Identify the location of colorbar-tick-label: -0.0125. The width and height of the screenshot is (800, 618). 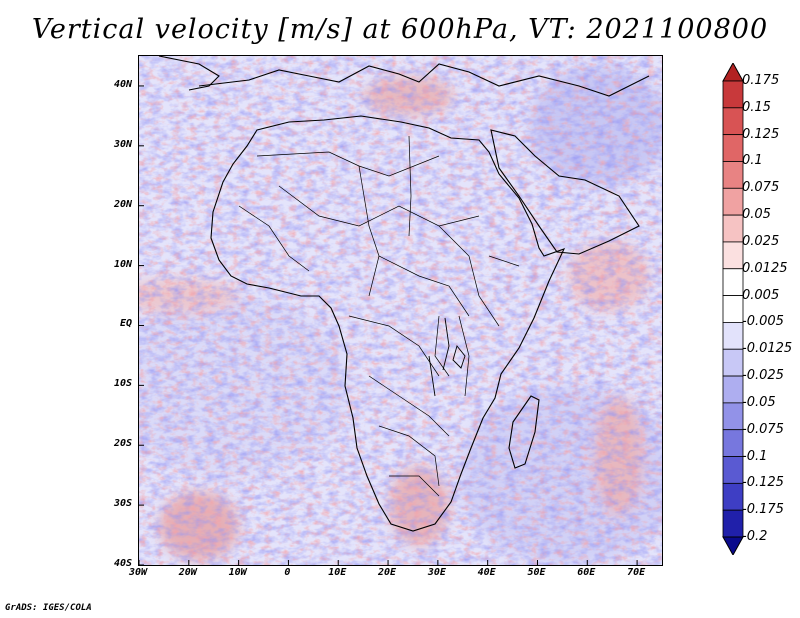
(767, 349).